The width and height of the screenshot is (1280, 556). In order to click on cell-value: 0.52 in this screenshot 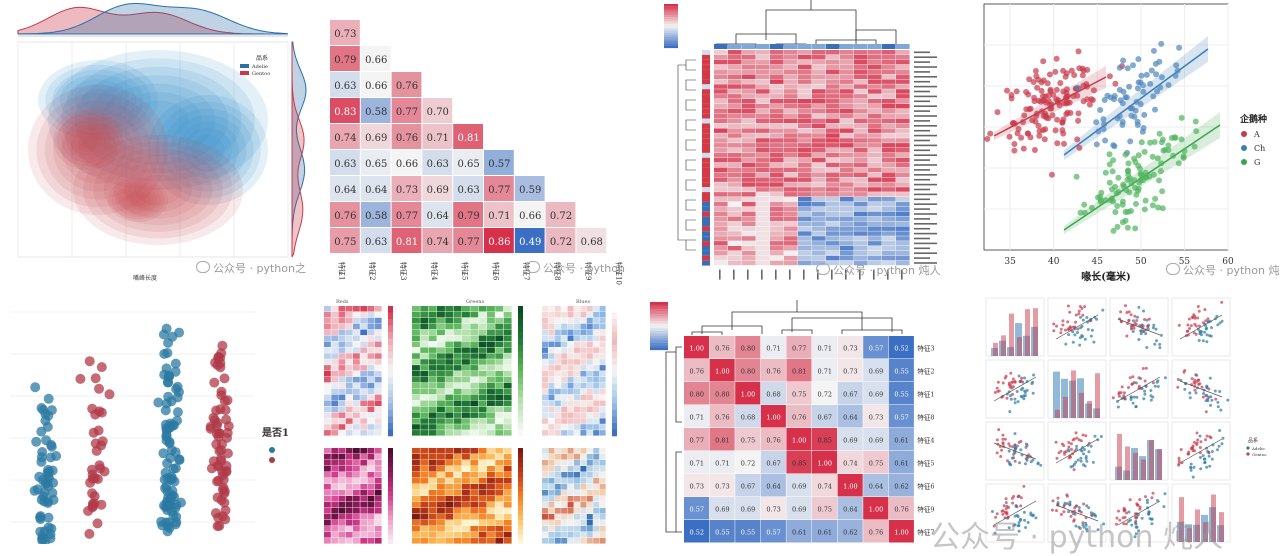, I will do `click(697, 533)`.